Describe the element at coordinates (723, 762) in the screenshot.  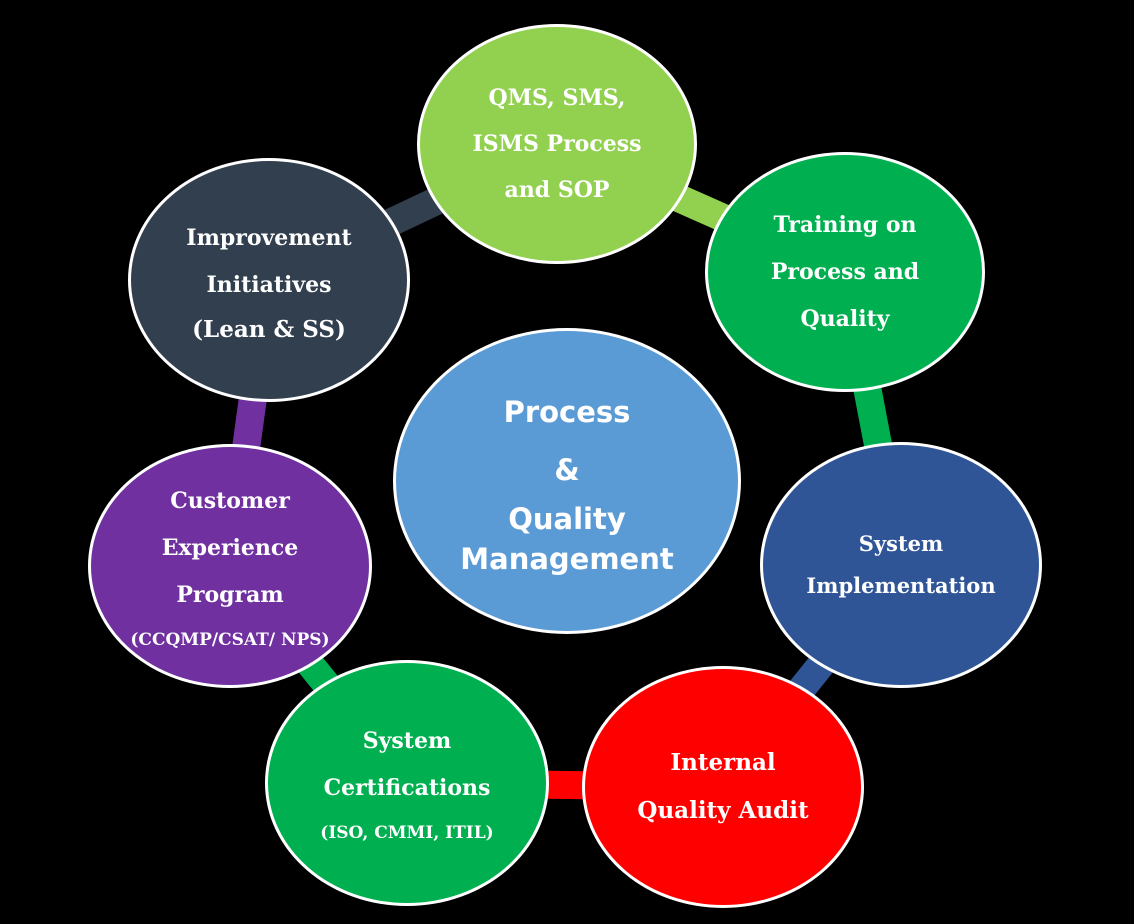
I see `node-internal-audit-line-1: Internal` at that location.